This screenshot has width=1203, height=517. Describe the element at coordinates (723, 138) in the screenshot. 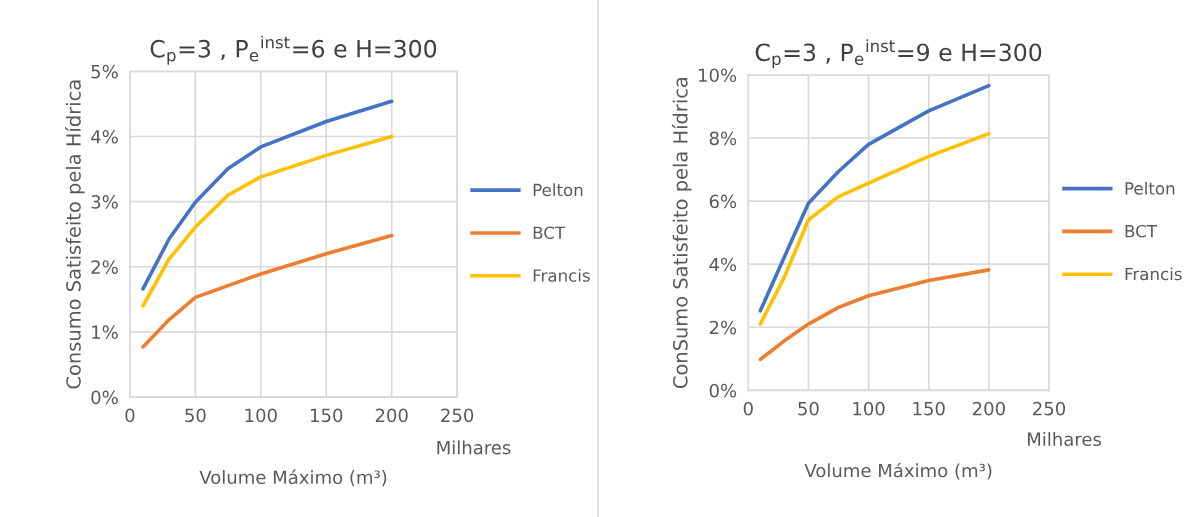

I see `y-tick-label: 8%` at that location.